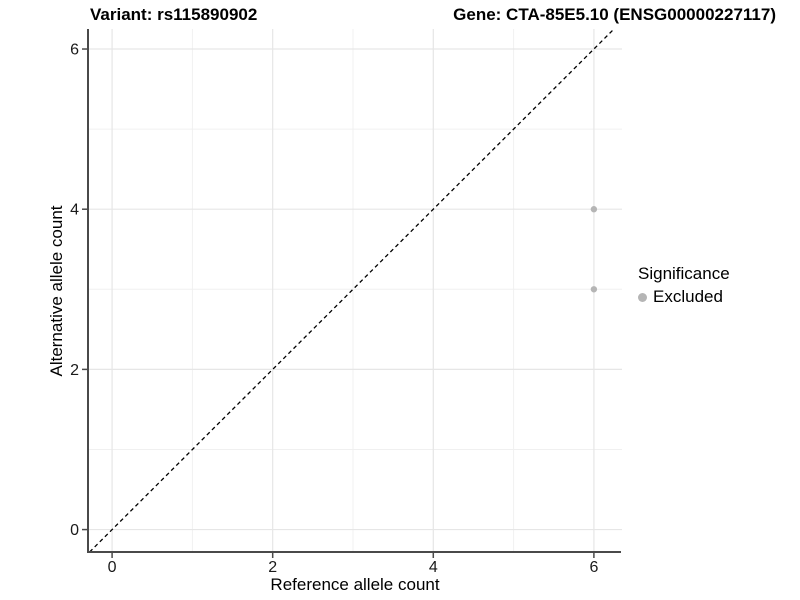  What do you see at coordinates (74, 370) in the screenshot?
I see `y-tick-label: 2` at bounding box center [74, 370].